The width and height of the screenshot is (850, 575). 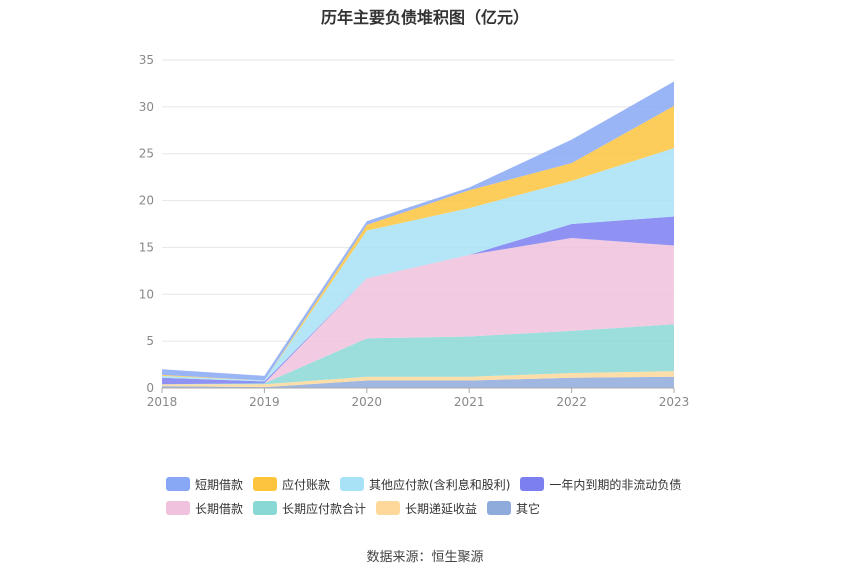 I want to click on y-tick-label: 5, so click(x=150, y=341).